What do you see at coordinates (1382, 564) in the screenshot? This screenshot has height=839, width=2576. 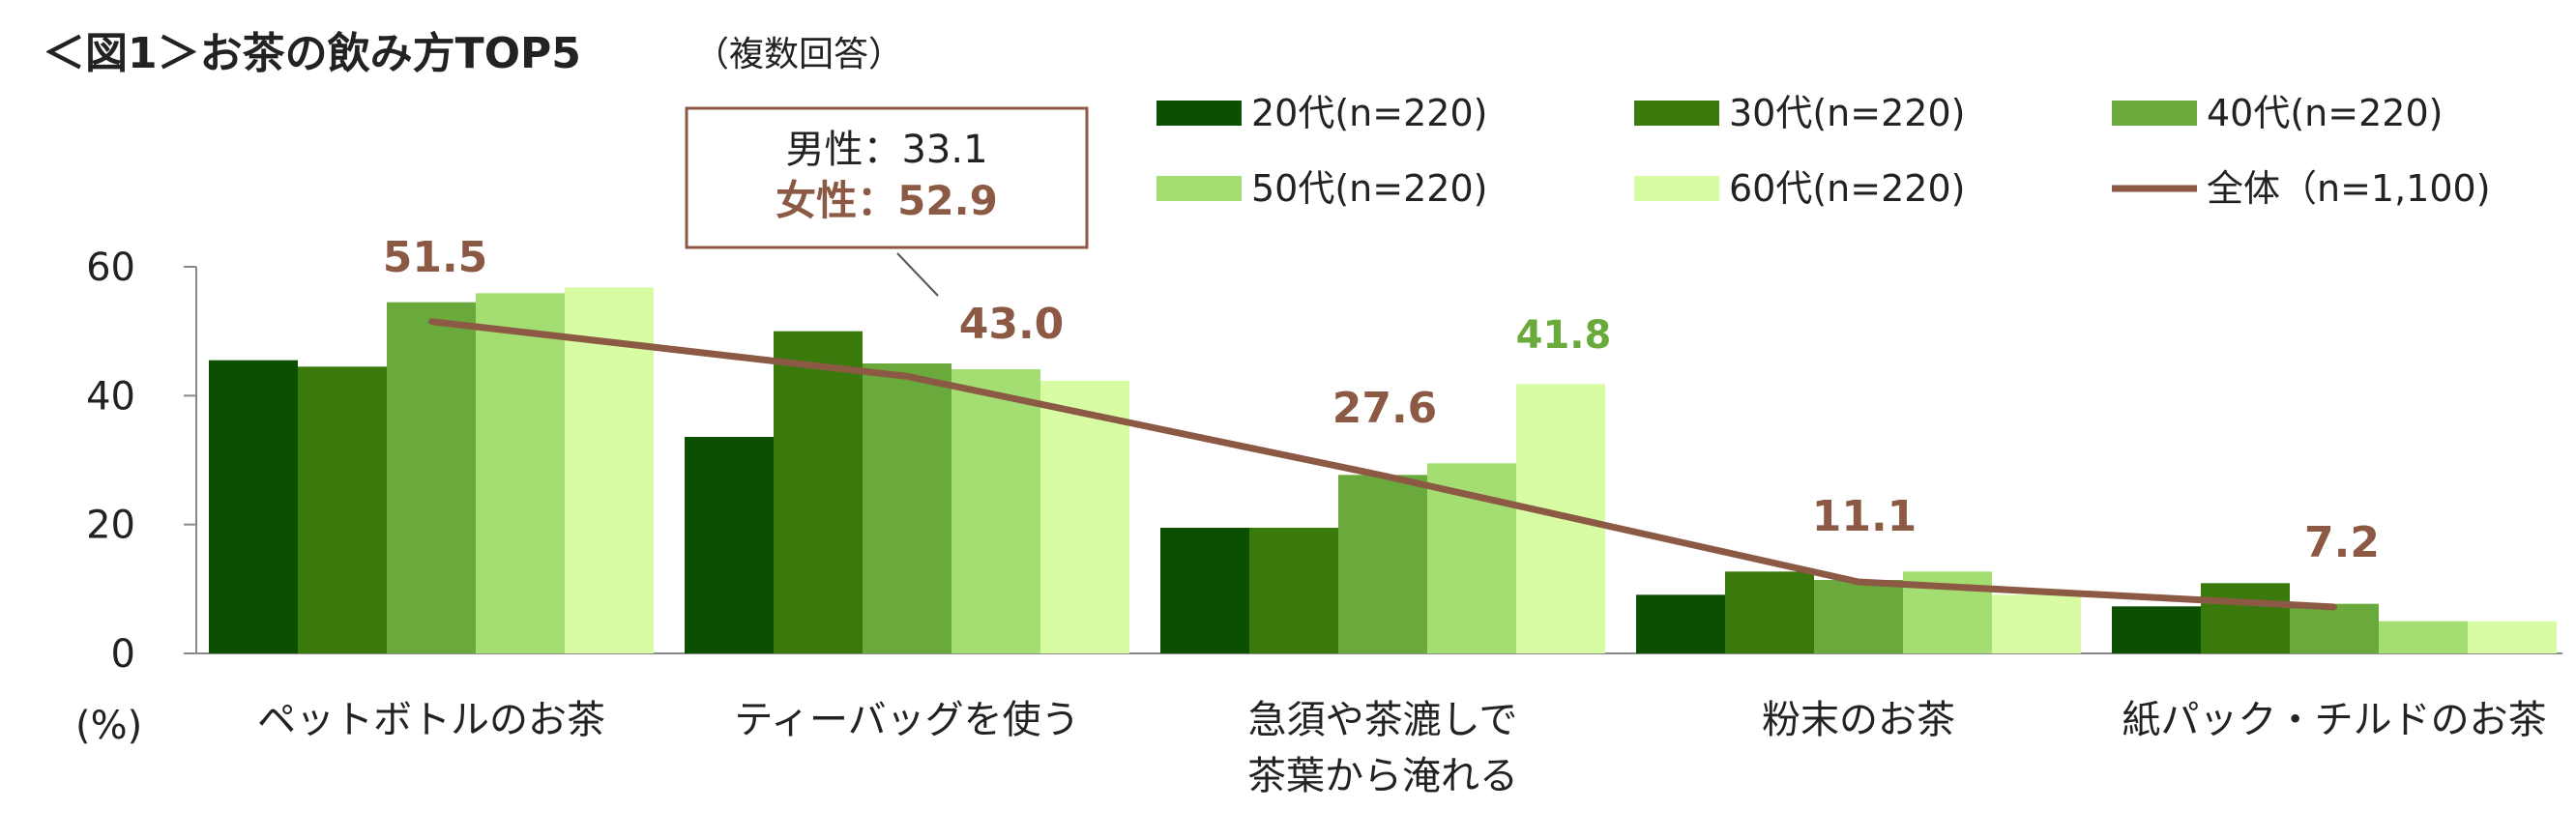 I see `bar-40s-cat3` at bounding box center [1382, 564].